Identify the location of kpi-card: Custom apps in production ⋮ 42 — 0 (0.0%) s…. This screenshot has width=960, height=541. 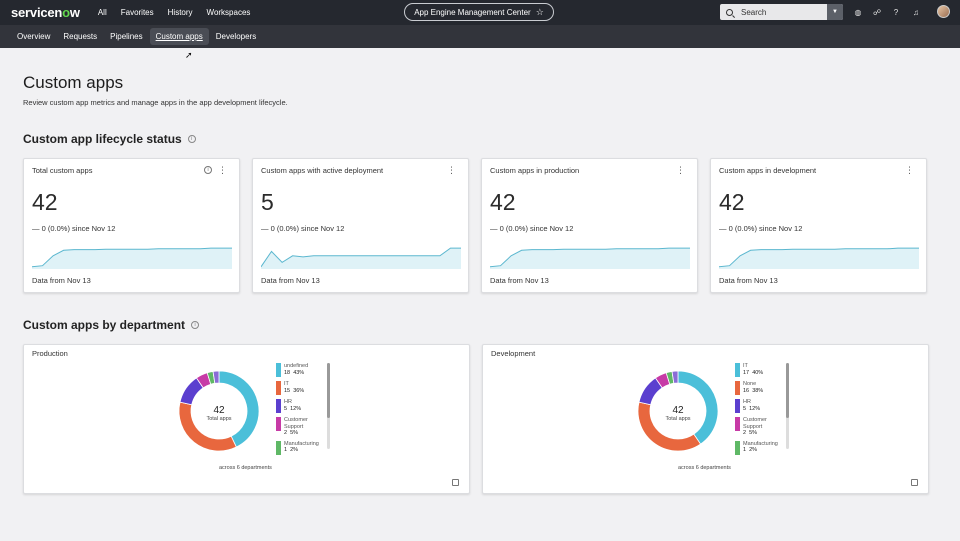
(589, 225).